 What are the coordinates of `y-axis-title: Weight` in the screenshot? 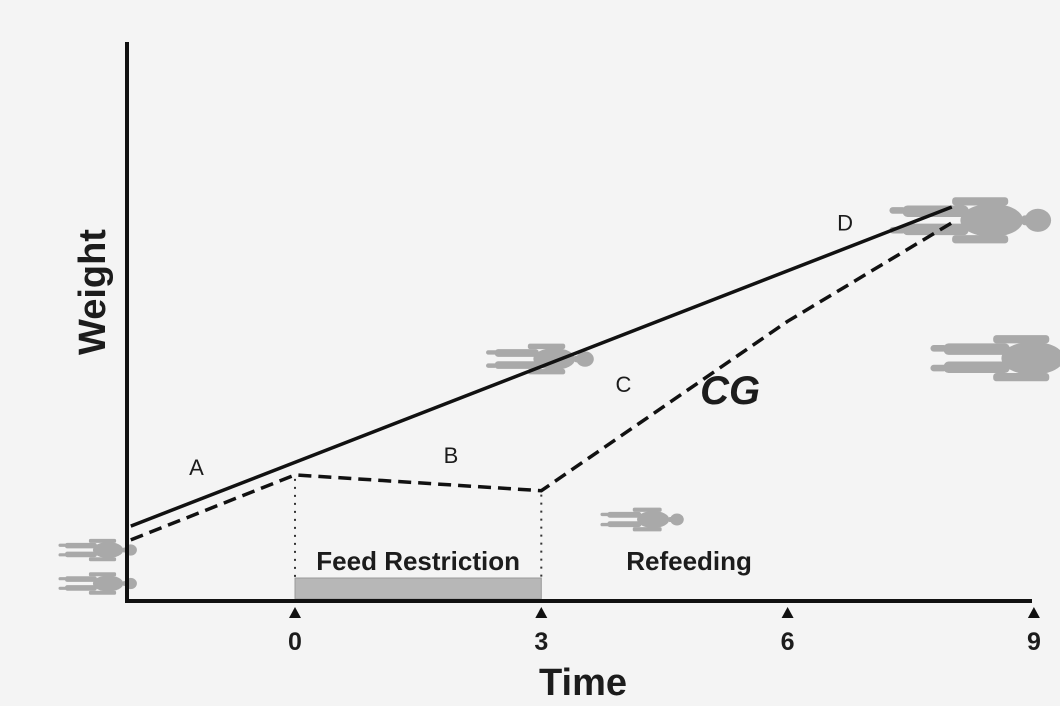 It's located at (93, 292).